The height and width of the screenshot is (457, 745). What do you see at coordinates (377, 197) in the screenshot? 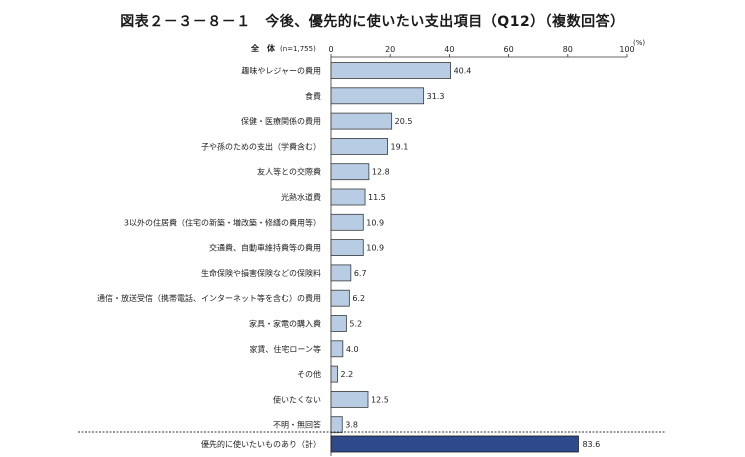
I see `value-label: 11.5` at bounding box center [377, 197].